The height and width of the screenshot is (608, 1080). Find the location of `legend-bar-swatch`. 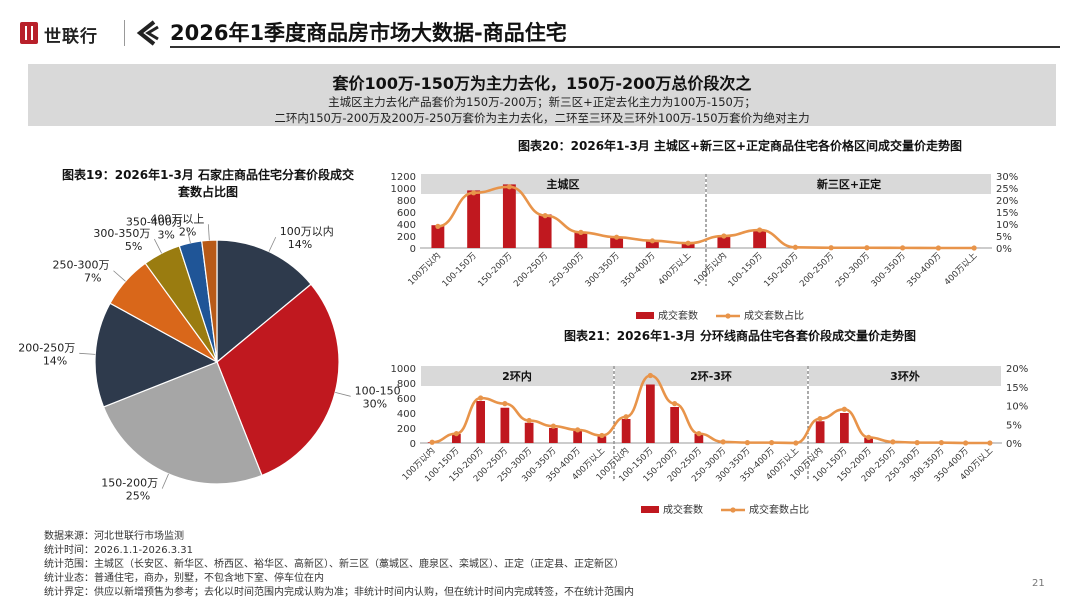

legend-bar-swatch is located at coordinates (645, 315).